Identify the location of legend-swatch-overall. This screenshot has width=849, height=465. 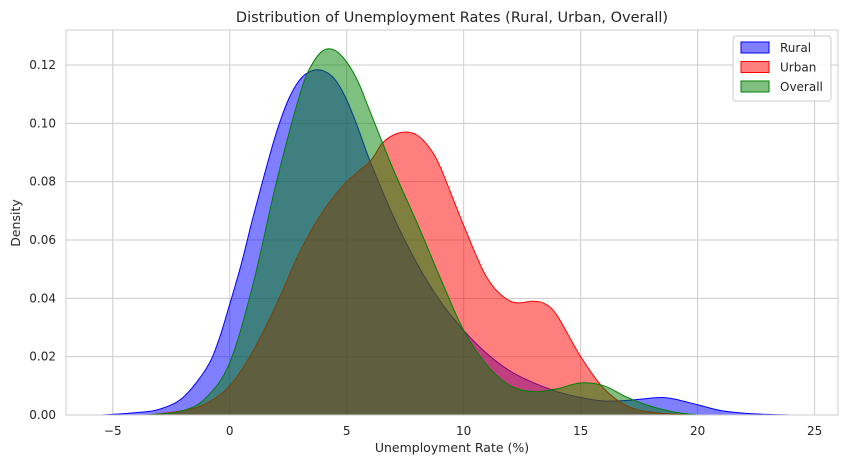
(755, 86).